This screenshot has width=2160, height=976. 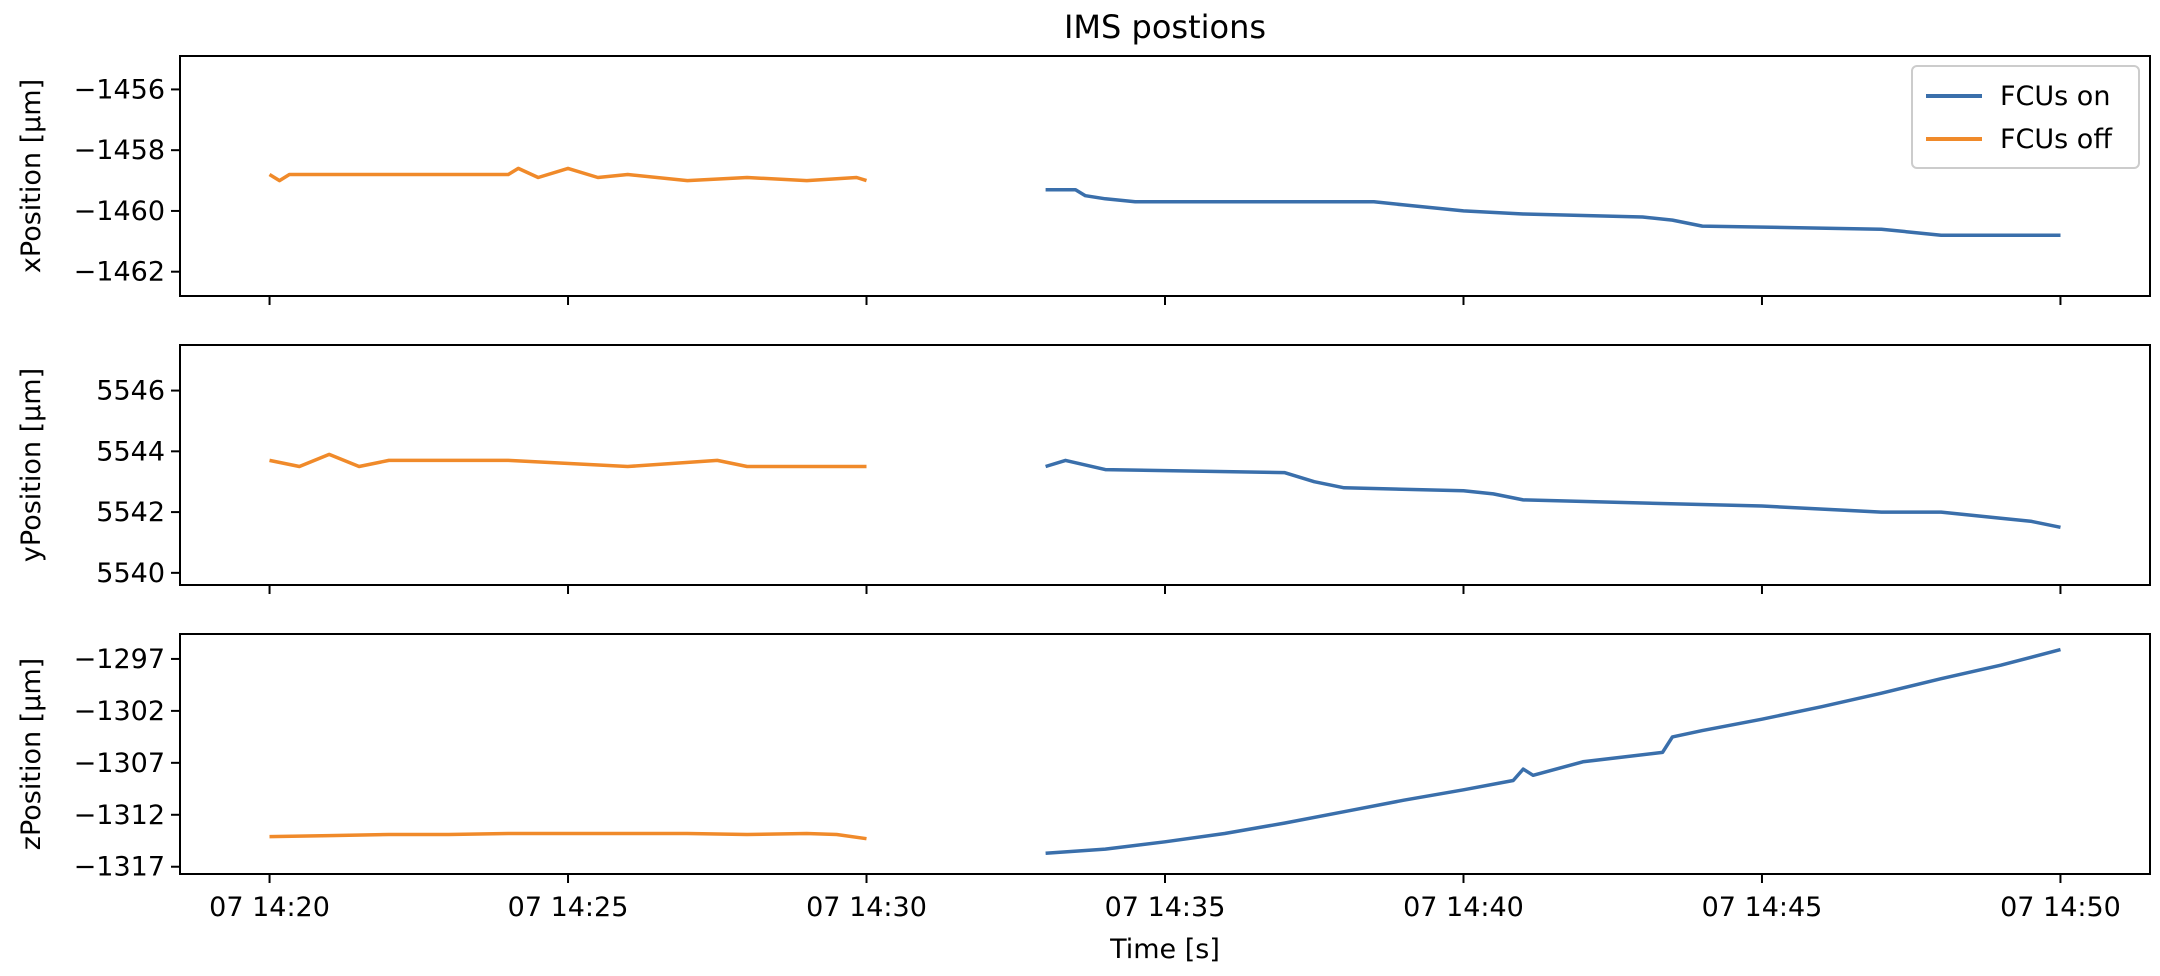 I want to click on legend-entry-label: FCUs off, so click(x=2056, y=139).